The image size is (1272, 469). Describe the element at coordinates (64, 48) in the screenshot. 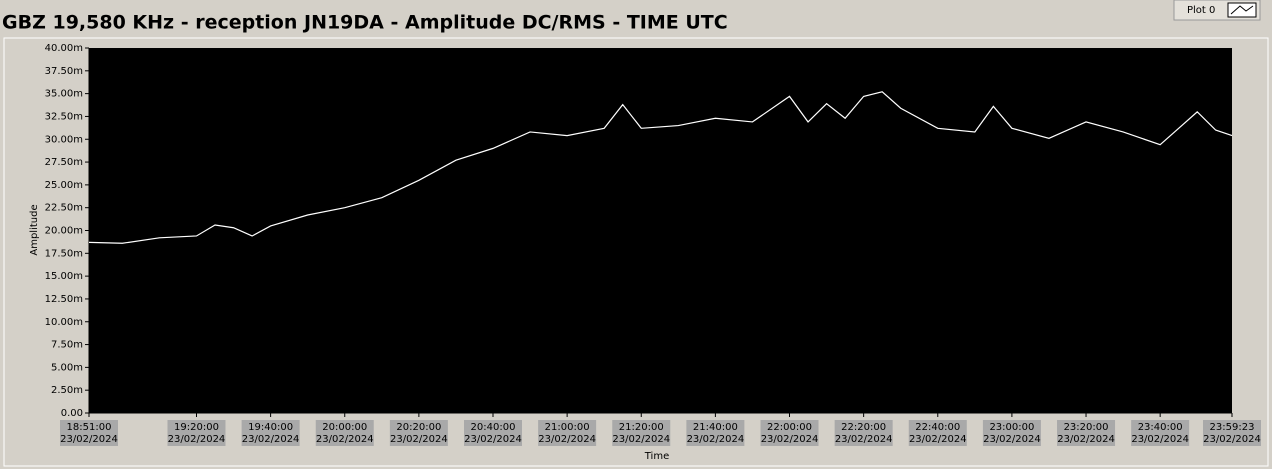

I see `y-tick-label: 40.00m` at that location.